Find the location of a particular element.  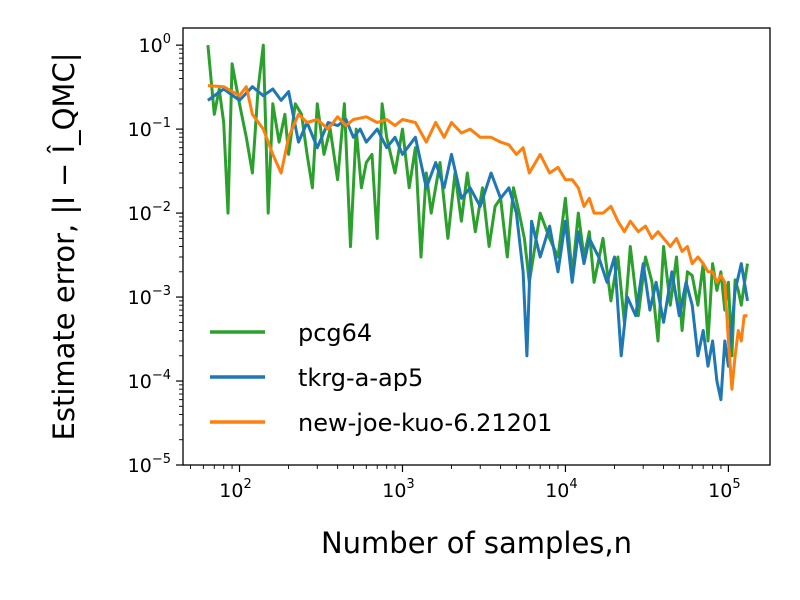

y-axis-label: Estimate error, |I − Î_QMC| is located at coordinates (64, 247).